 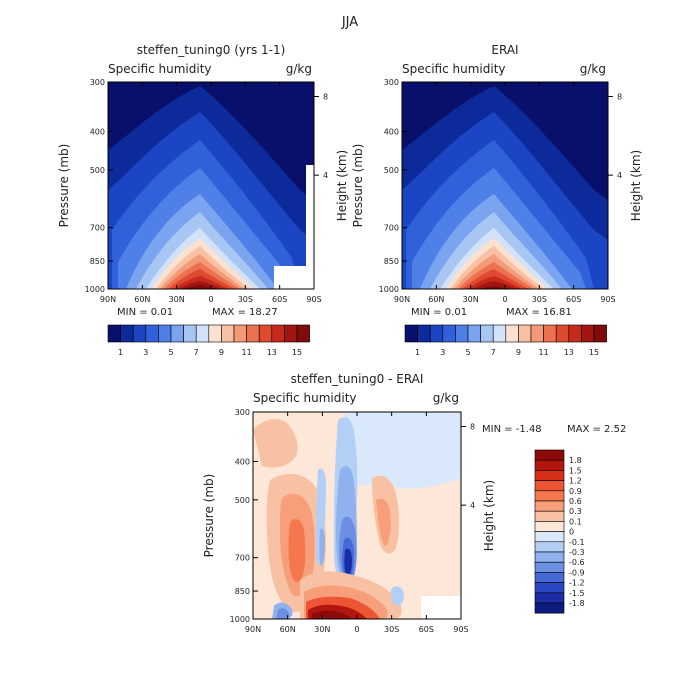 What do you see at coordinates (472, 426) in the screenshot?
I see `y2-tick-label: 8` at bounding box center [472, 426].